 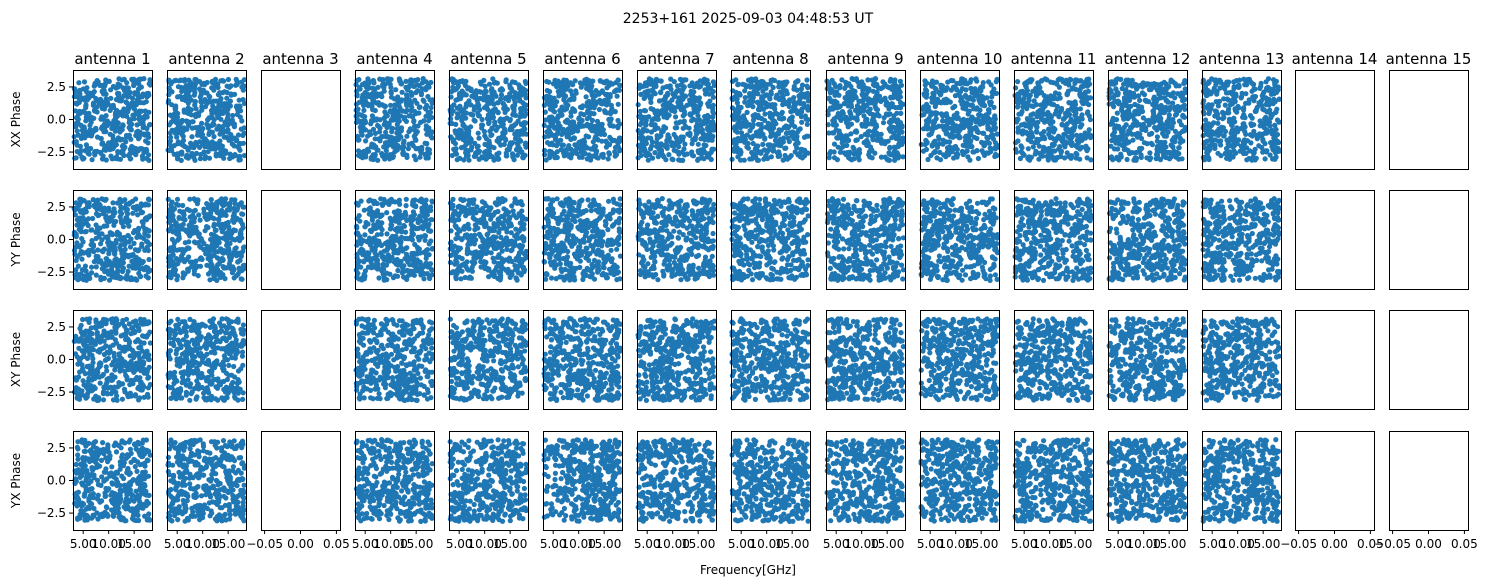 I want to click on panel-antenna-10-row-1: antenna 10, so click(x=959, y=110).